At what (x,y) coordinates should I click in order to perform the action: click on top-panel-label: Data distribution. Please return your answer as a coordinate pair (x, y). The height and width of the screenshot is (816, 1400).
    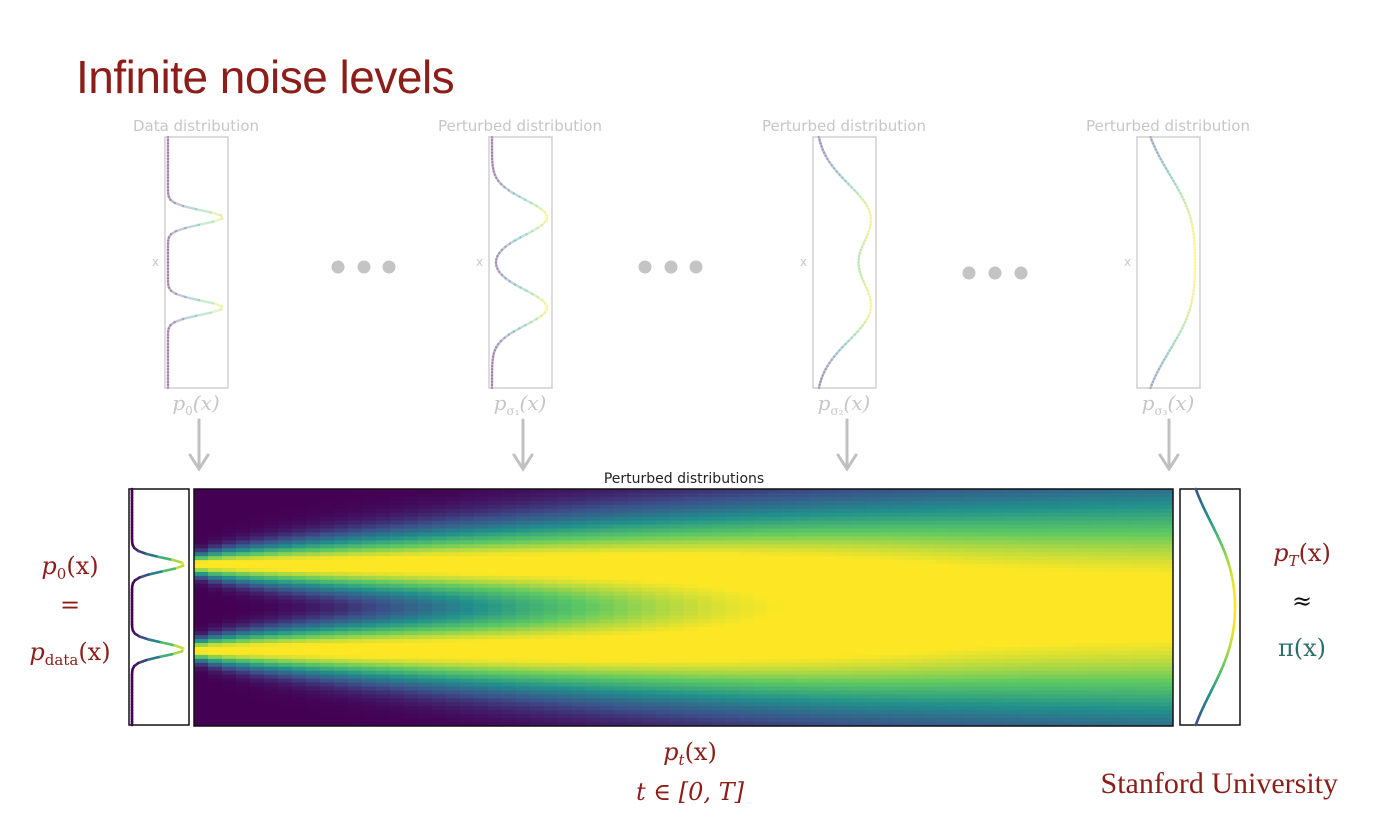
    Looking at the image, I should click on (196, 126).